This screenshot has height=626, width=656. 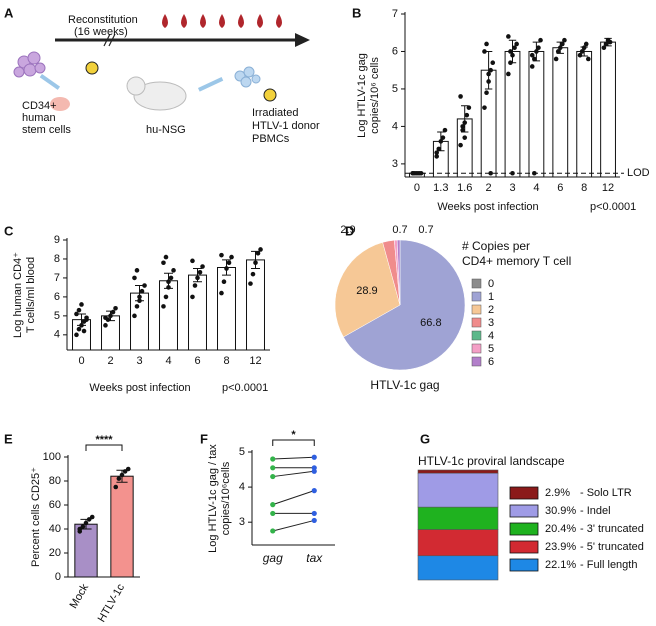 What do you see at coordinates (160, 96) in the screenshot?
I see `mouse` at bounding box center [160, 96].